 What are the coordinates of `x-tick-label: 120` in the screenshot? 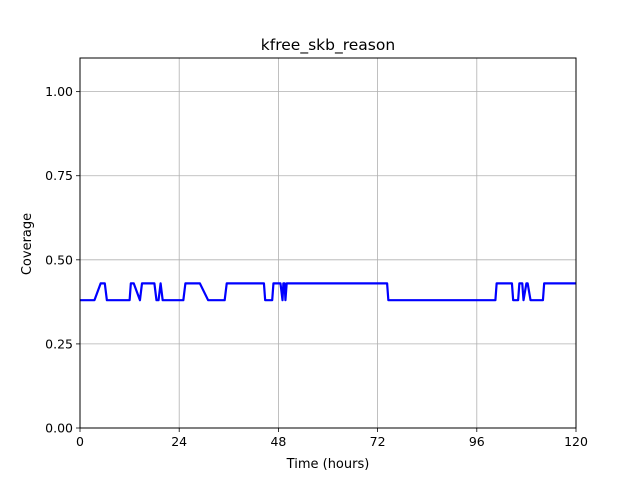 It's located at (576, 441).